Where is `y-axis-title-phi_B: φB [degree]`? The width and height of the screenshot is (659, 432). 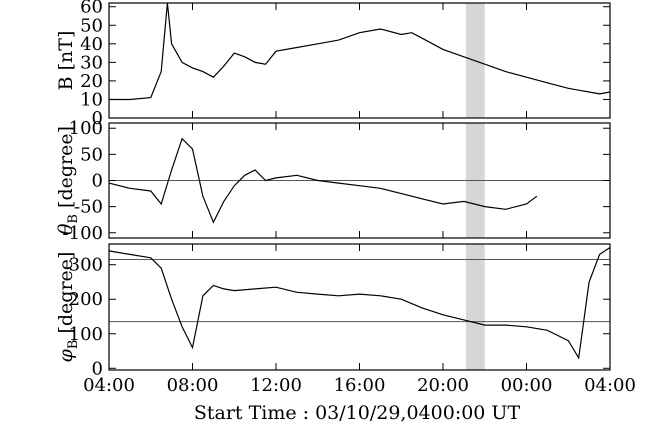
y-axis-title-phi_B: φB [degree] is located at coordinates (68, 307).